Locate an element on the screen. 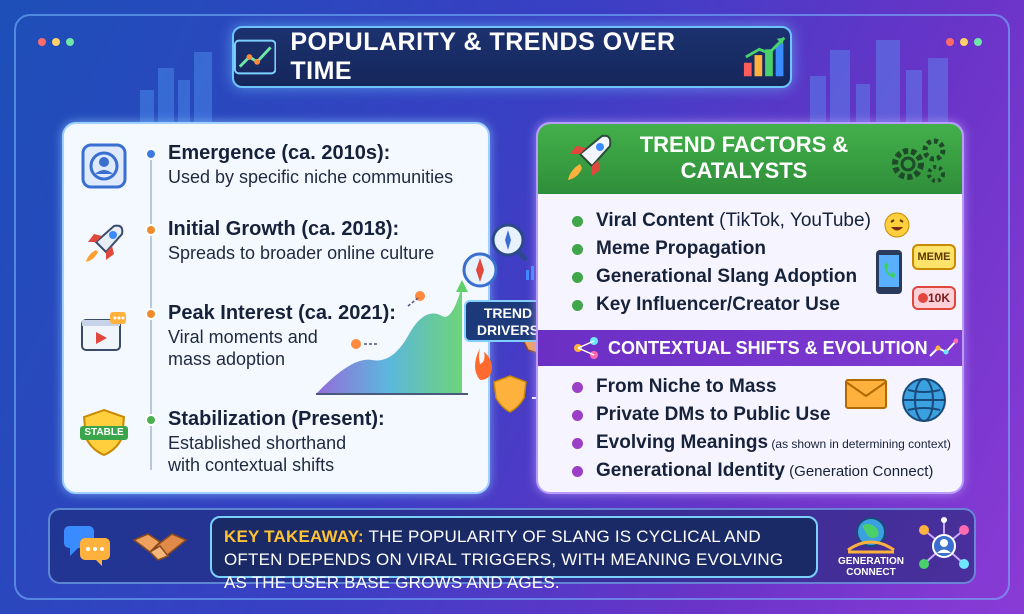 The height and width of the screenshot is (614, 1024). handshake-icon is located at coordinates (160, 547).